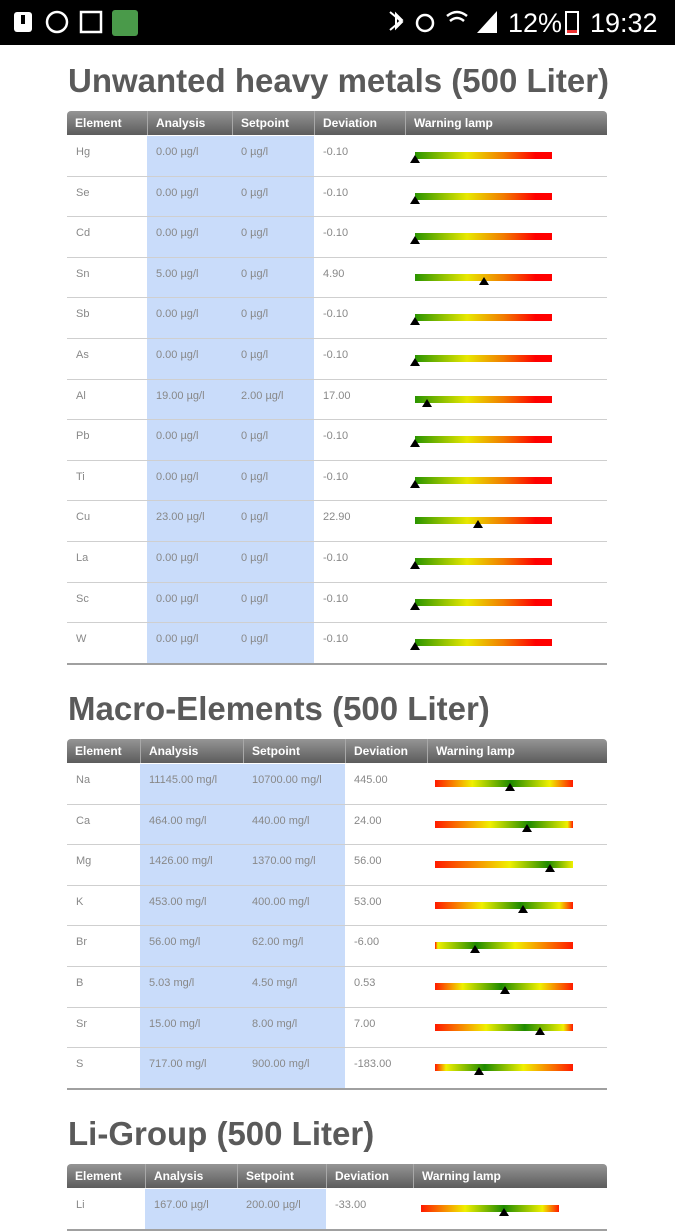  Describe the element at coordinates (80, 983) in the screenshot. I see `table-cell: B` at that location.